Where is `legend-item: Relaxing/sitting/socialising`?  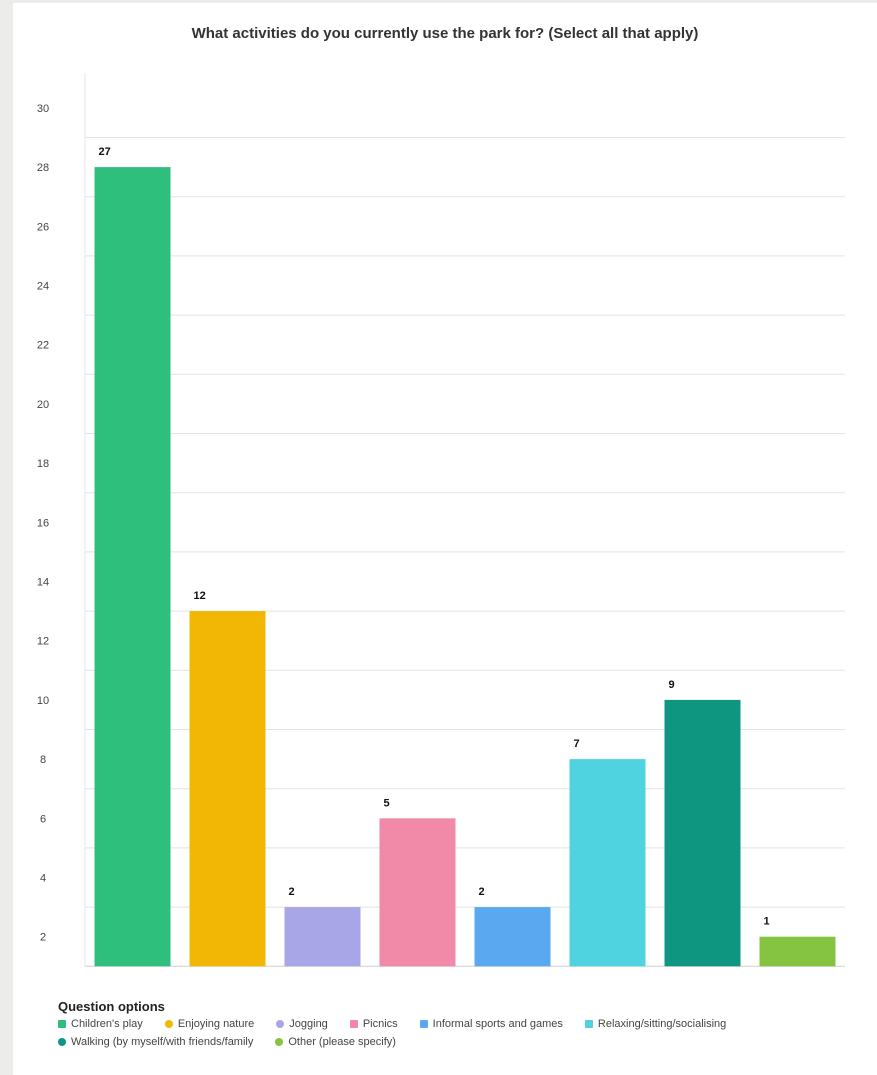 legend-item: Relaxing/sitting/socialising is located at coordinates (655, 1024).